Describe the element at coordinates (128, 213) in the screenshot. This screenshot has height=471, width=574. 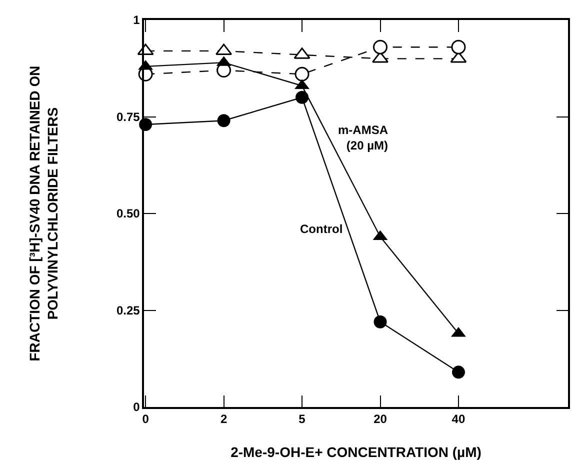
I see `y-tick-label: 0.50` at that location.